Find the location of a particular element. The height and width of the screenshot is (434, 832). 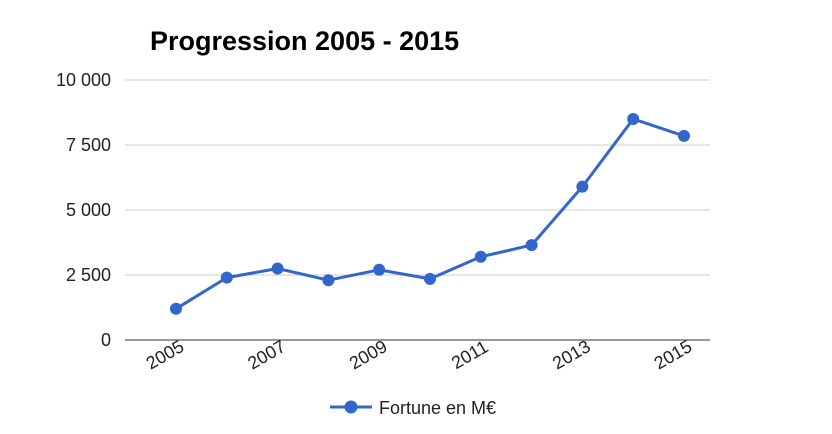

y-tick-label: 7 500 is located at coordinates (88, 145).